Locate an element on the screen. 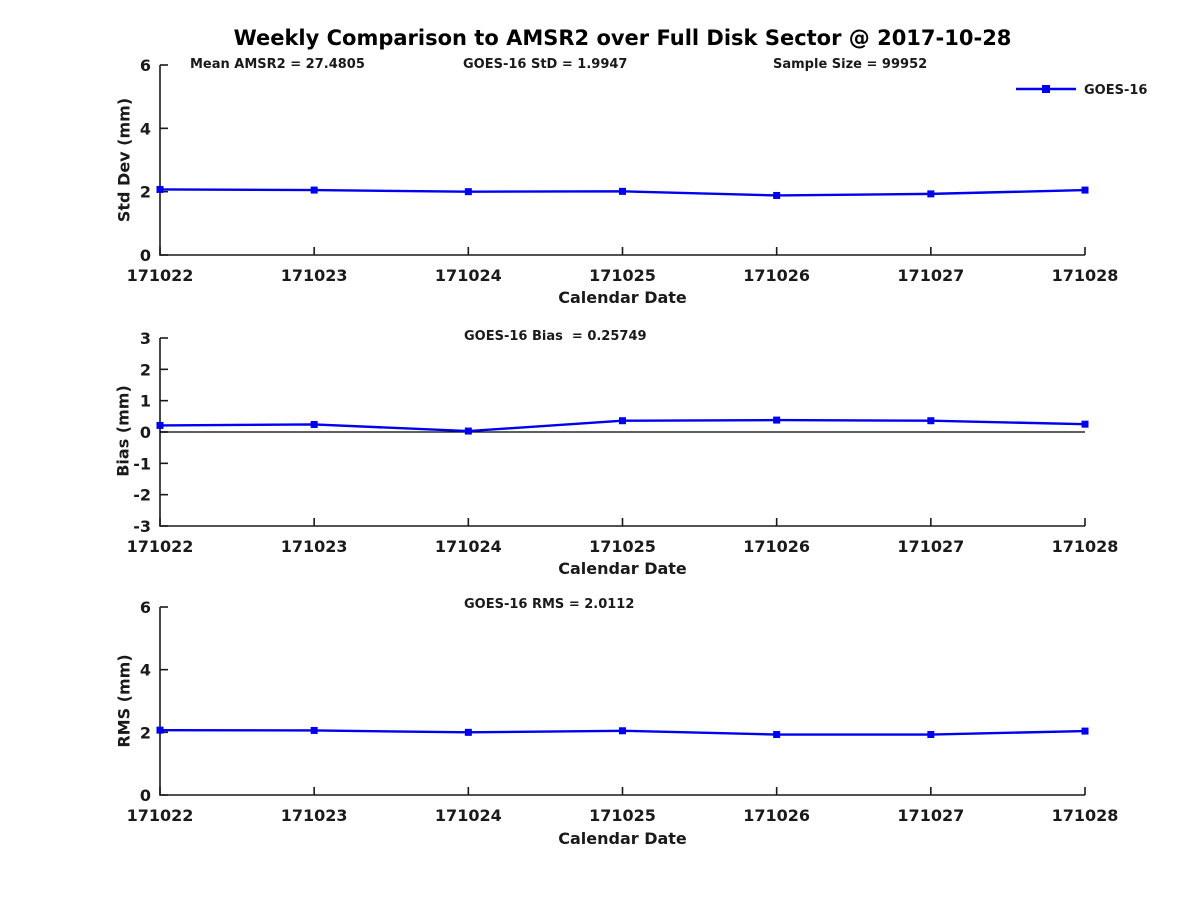  legend-marker is located at coordinates (1046, 89).